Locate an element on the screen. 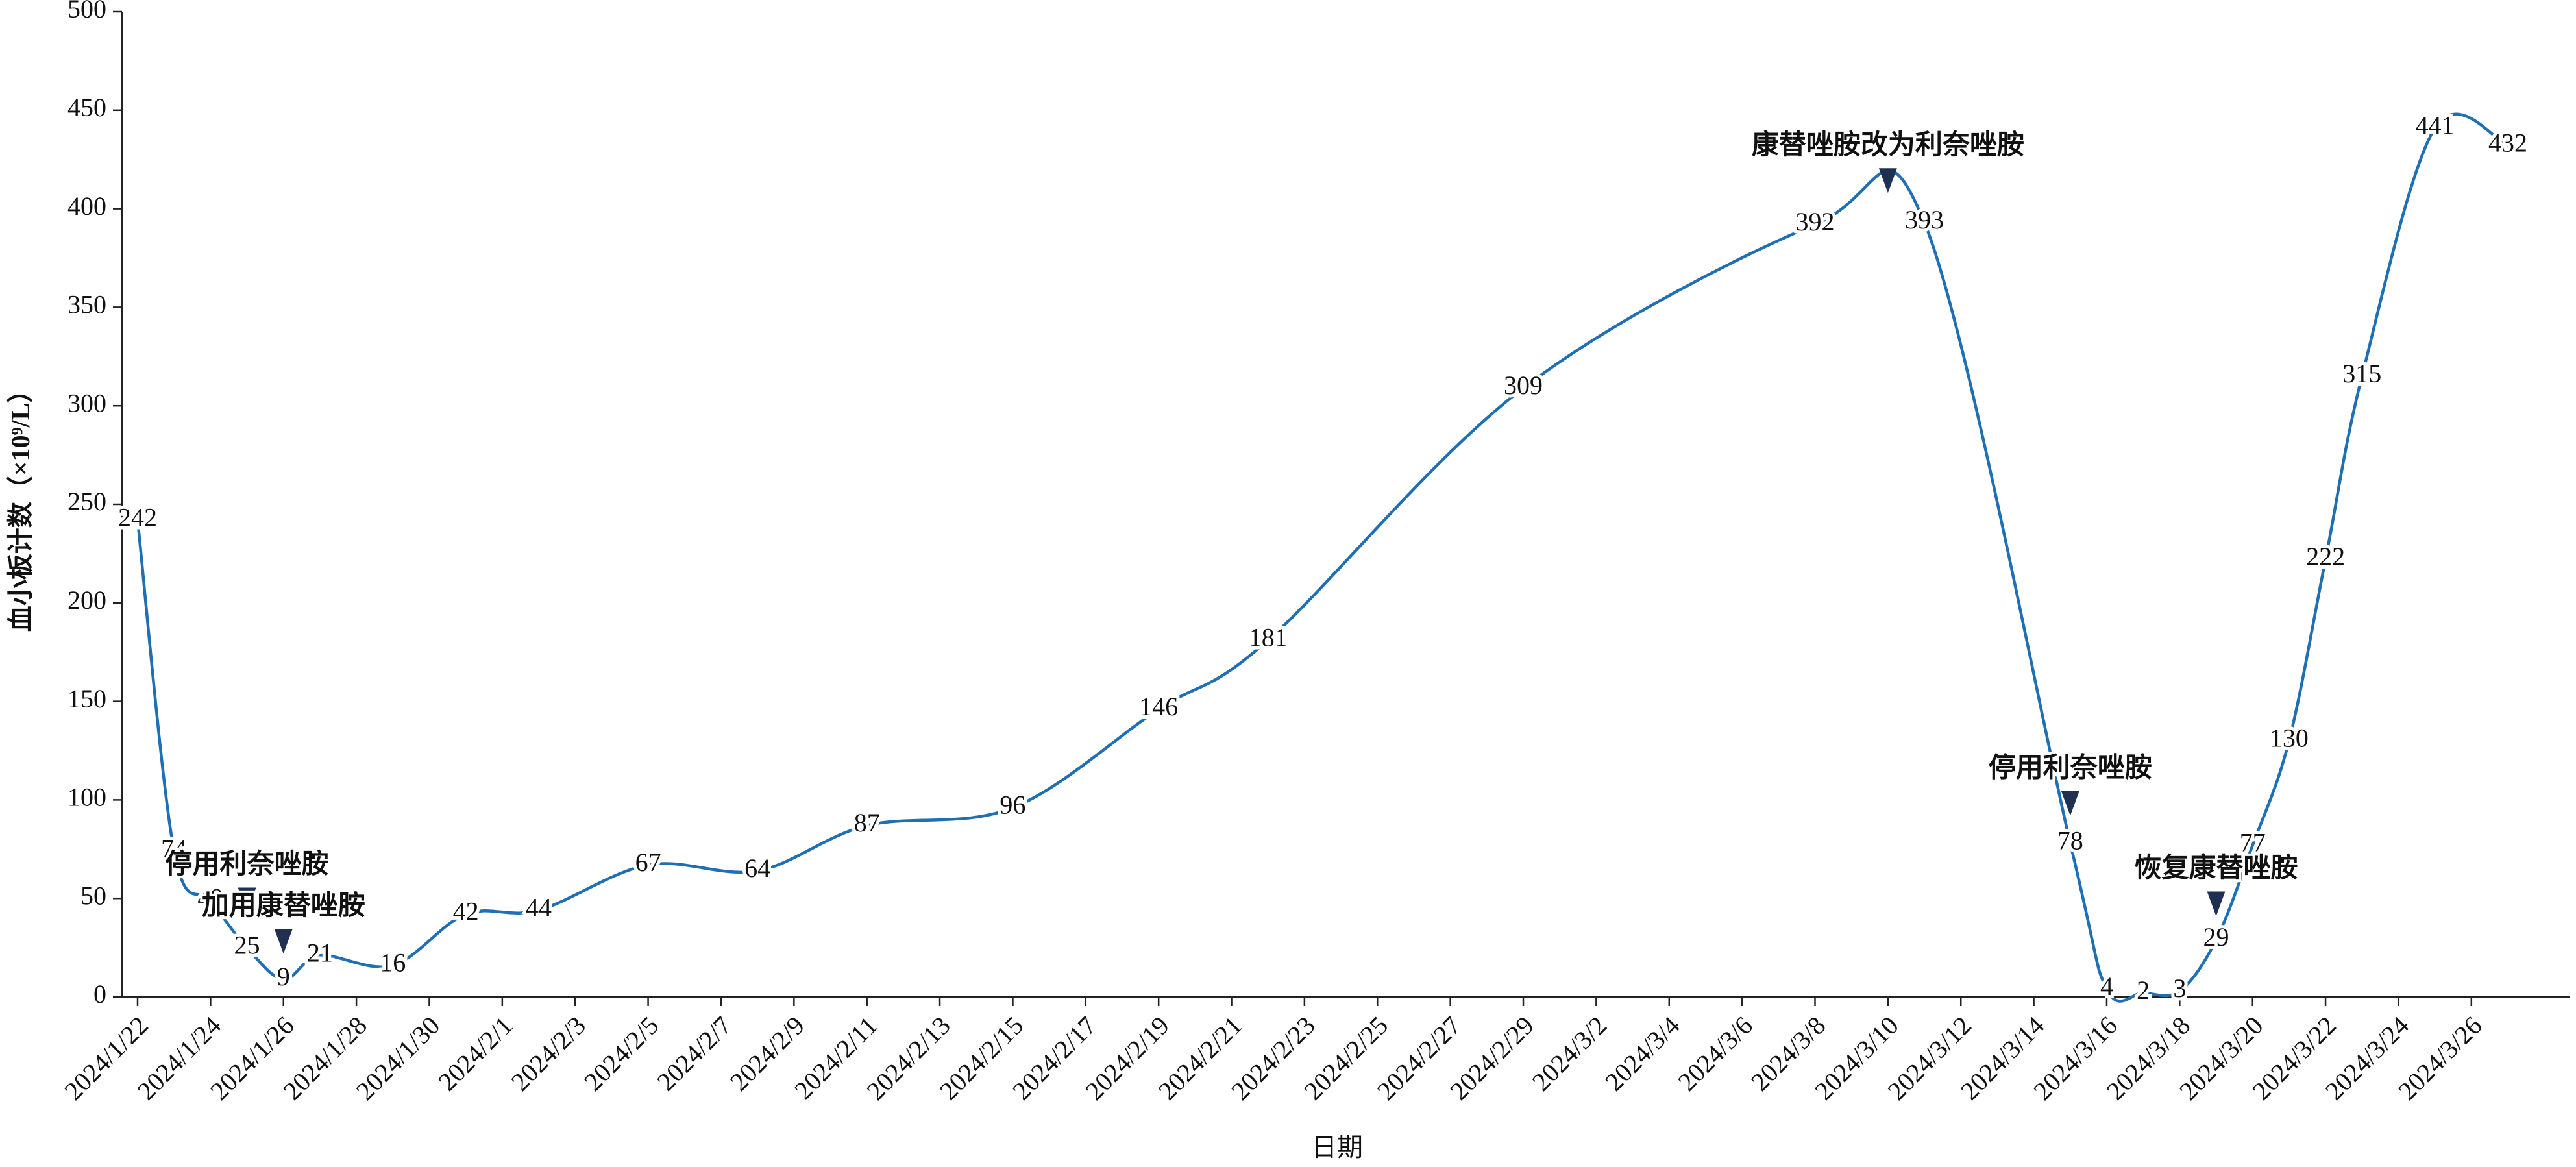 The height and width of the screenshot is (1167, 2576). y-tick-label: 450 is located at coordinates (86, 107).